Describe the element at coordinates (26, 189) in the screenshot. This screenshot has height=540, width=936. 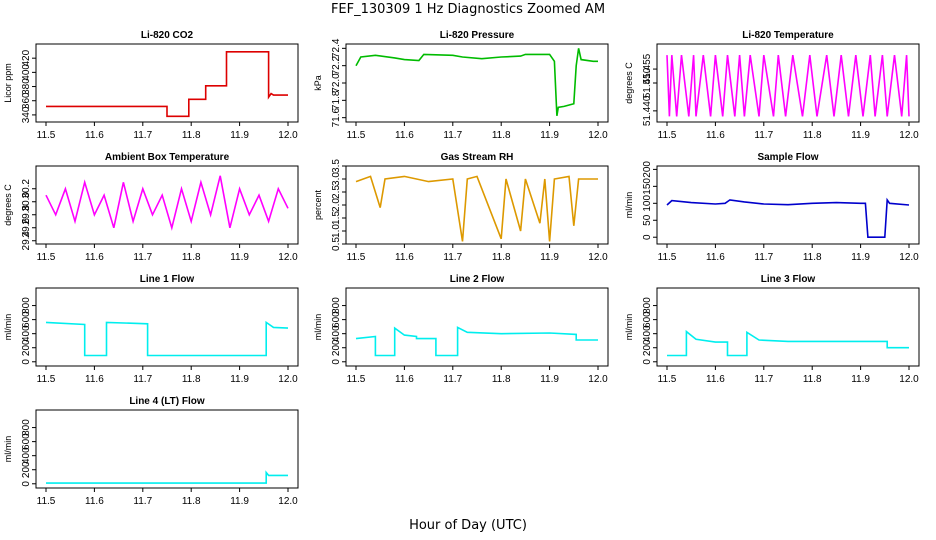
I see `y-tick-label: 30.2` at that location.